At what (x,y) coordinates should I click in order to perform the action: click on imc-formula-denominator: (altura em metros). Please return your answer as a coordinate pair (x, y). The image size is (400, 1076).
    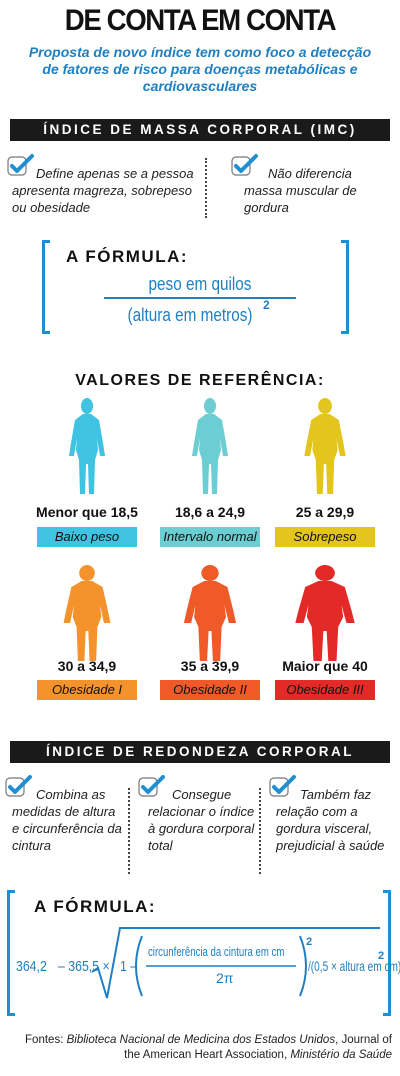
    Looking at the image, I should click on (190, 315).